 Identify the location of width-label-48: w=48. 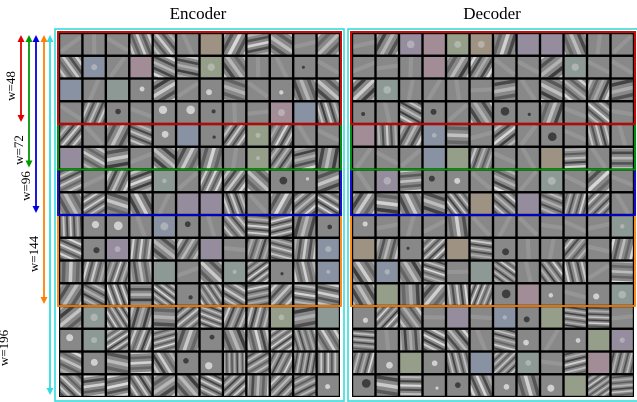
(10, 86).